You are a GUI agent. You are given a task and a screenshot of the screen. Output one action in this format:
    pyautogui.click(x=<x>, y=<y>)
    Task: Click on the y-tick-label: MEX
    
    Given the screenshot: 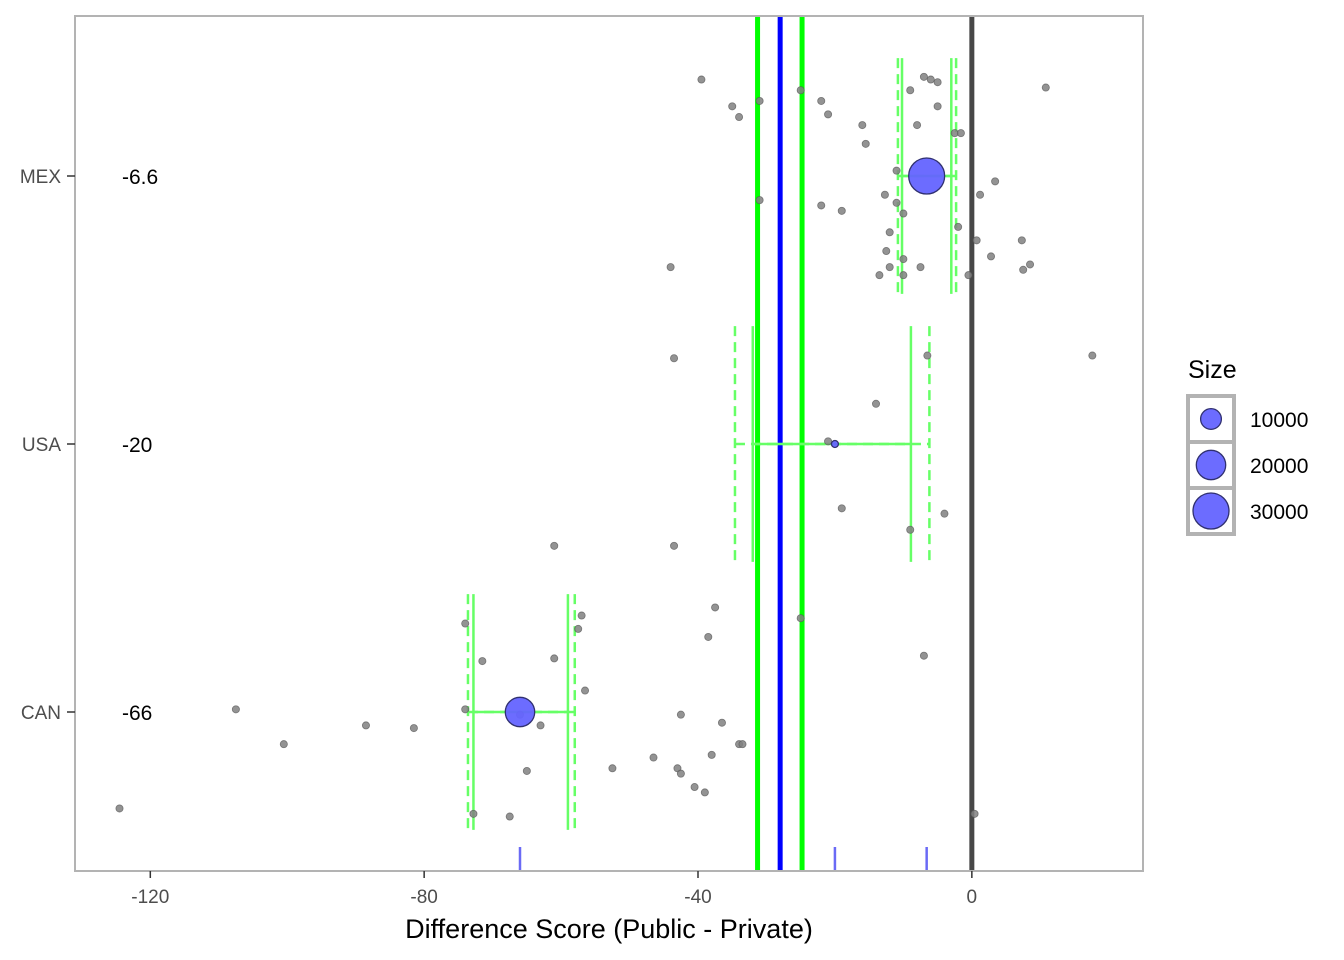 What is the action you would take?
    pyautogui.click(x=41, y=177)
    